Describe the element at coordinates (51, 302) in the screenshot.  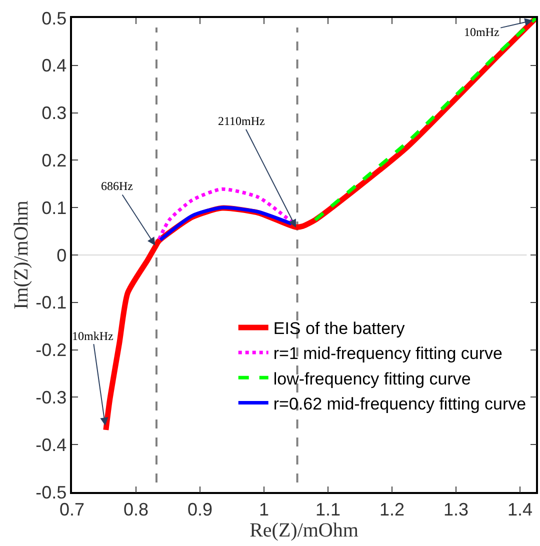
I see `y-tick-label: -0.1` at that location.